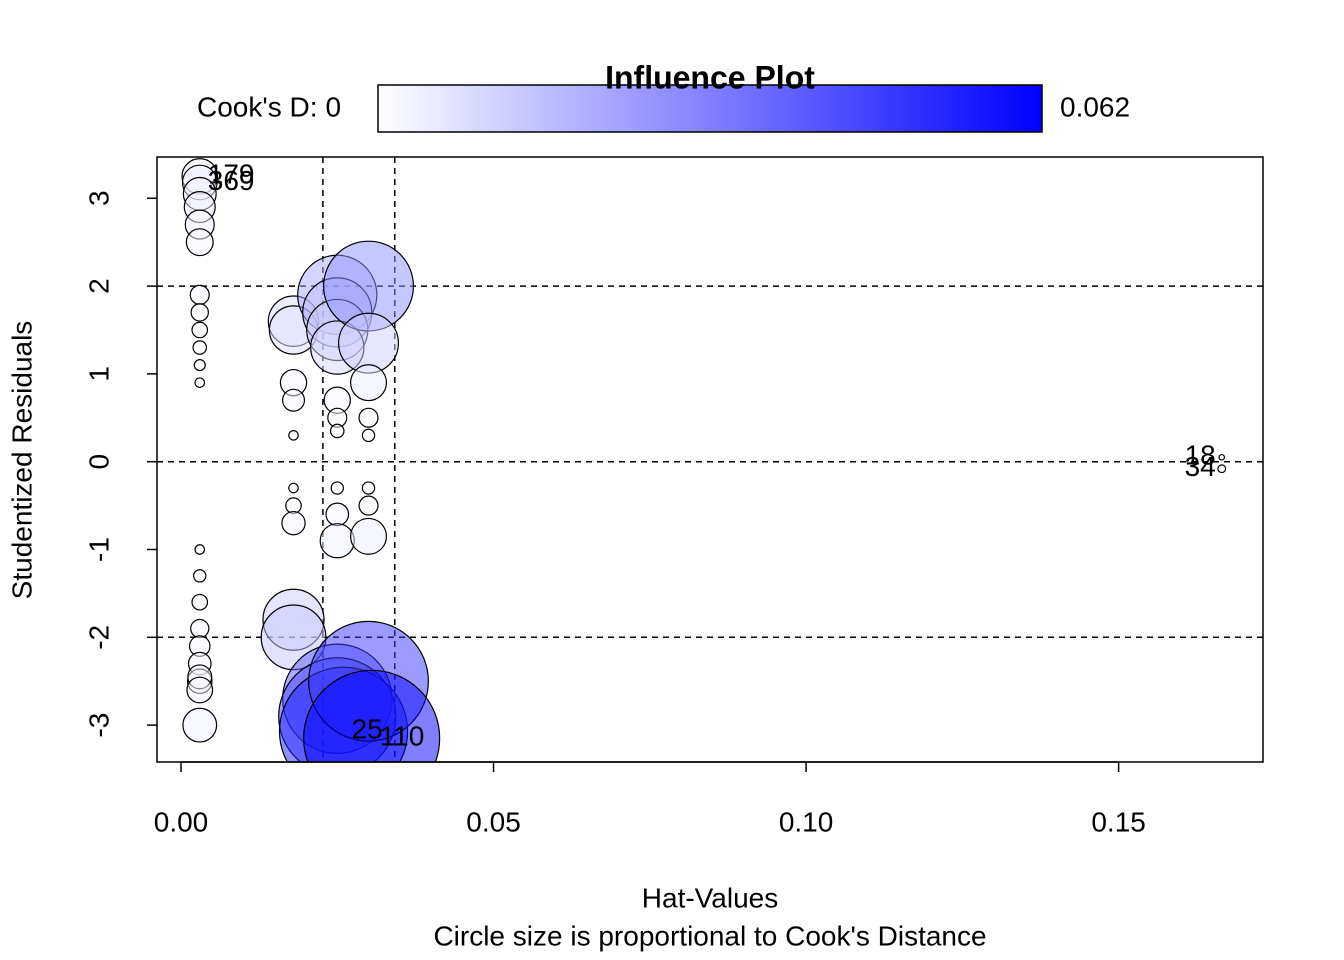  Describe the element at coordinates (1118, 821) in the screenshot. I see `x-tick-label: 0.15` at that location.